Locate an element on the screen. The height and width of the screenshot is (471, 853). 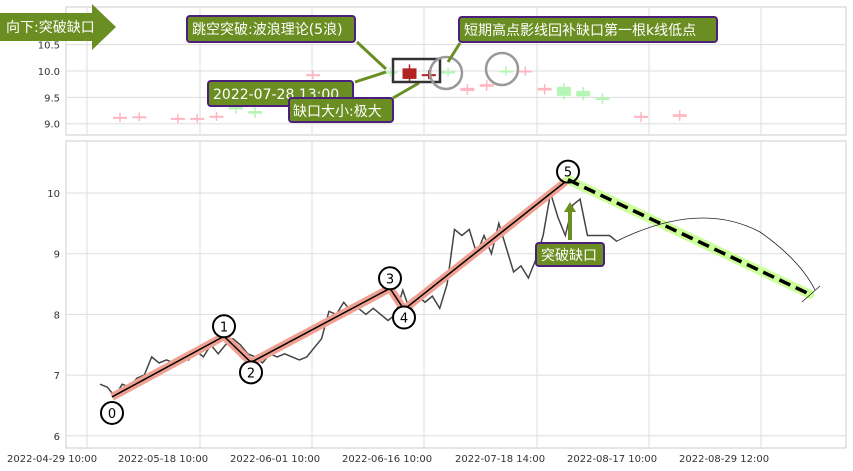
wave-label: 1 is located at coordinates (224, 327).